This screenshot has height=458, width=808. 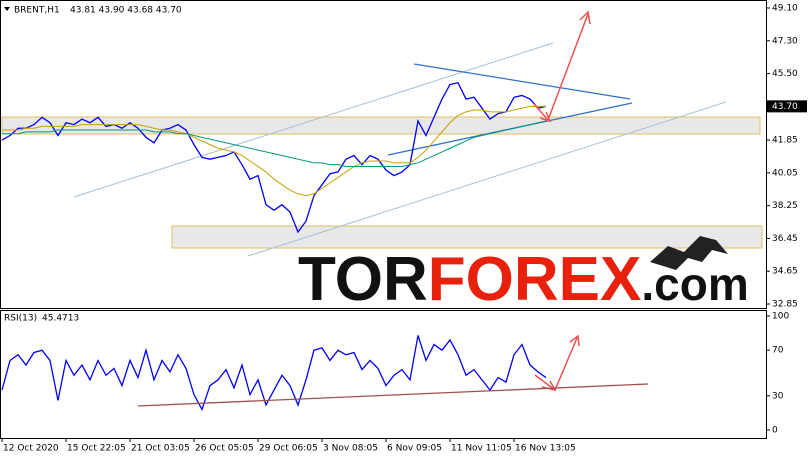 What do you see at coordinates (785, 41) in the screenshot?
I see `y-tick-label: 47.30` at bounding box center [785, 41].